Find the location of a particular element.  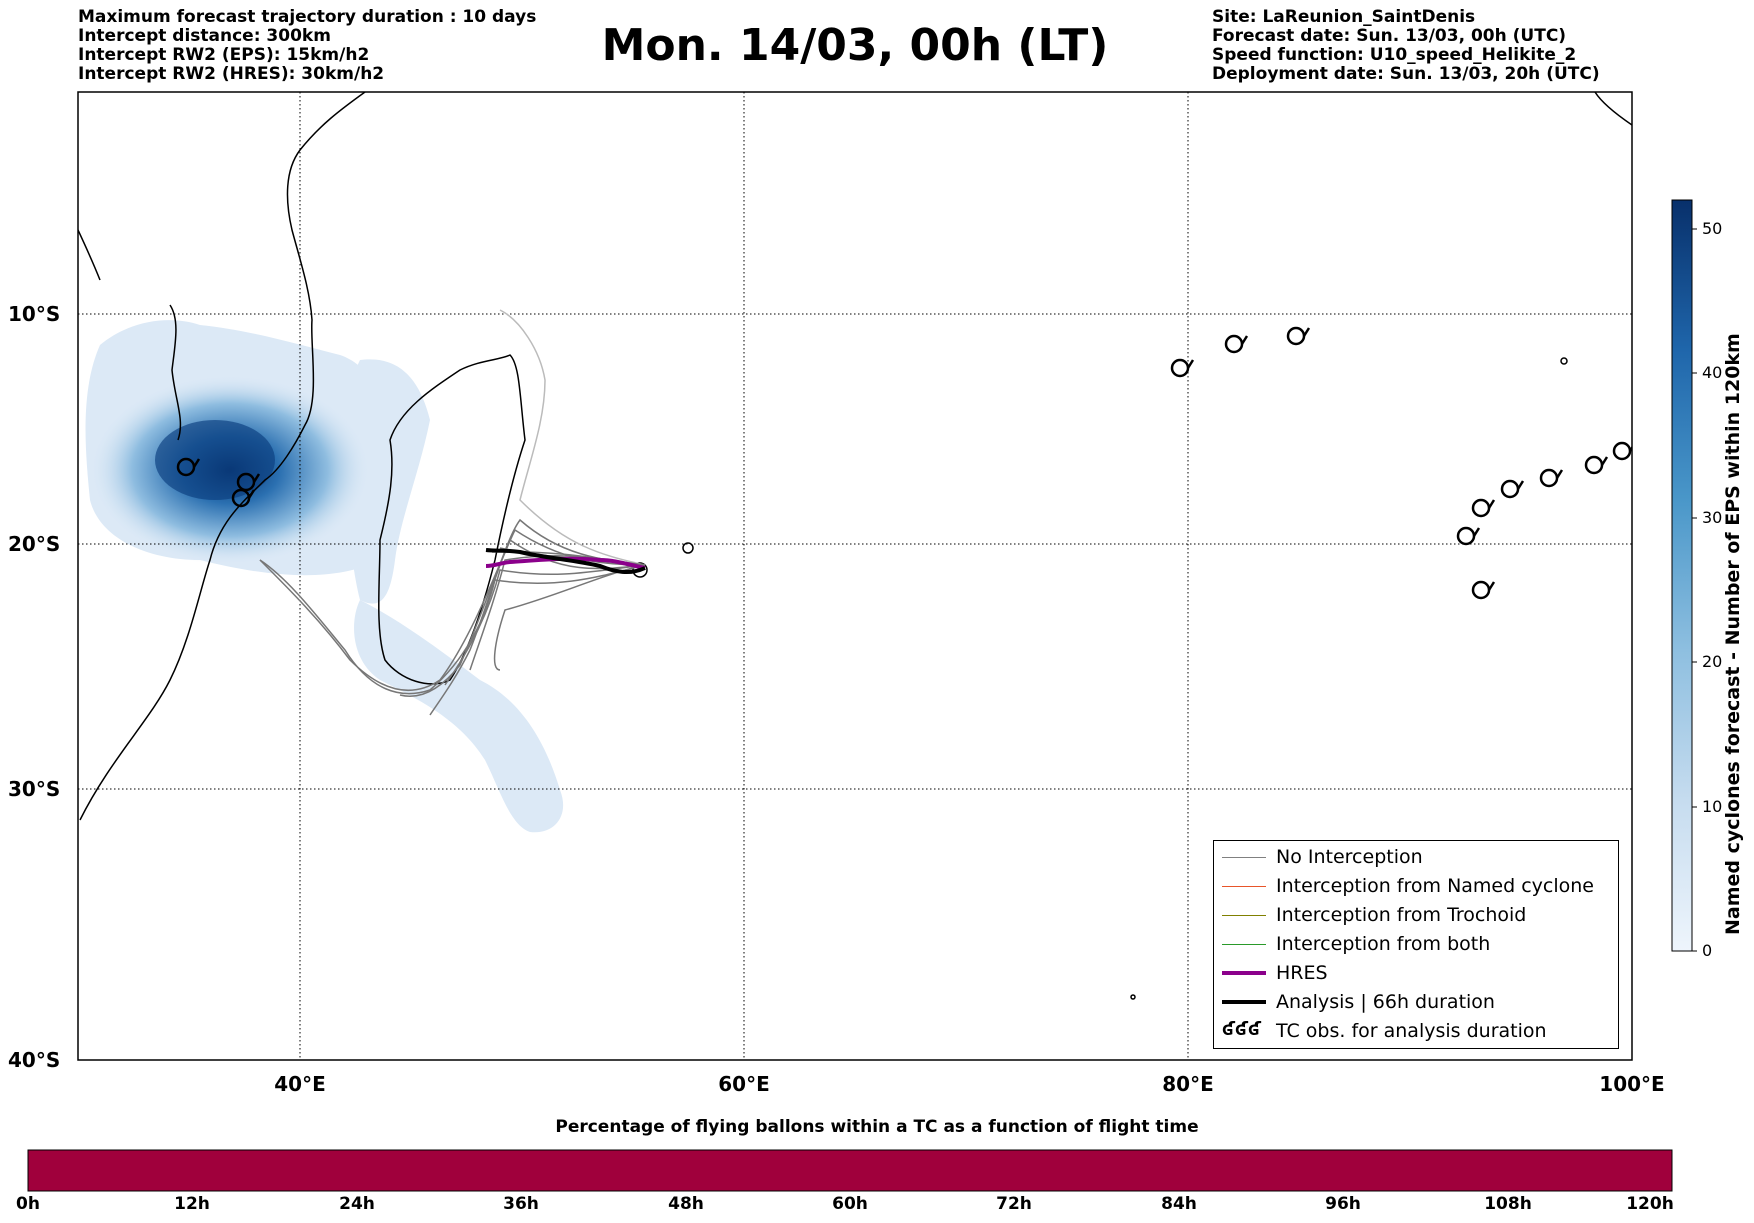

time-tick: 0h is located at coordinates (28, 1204).